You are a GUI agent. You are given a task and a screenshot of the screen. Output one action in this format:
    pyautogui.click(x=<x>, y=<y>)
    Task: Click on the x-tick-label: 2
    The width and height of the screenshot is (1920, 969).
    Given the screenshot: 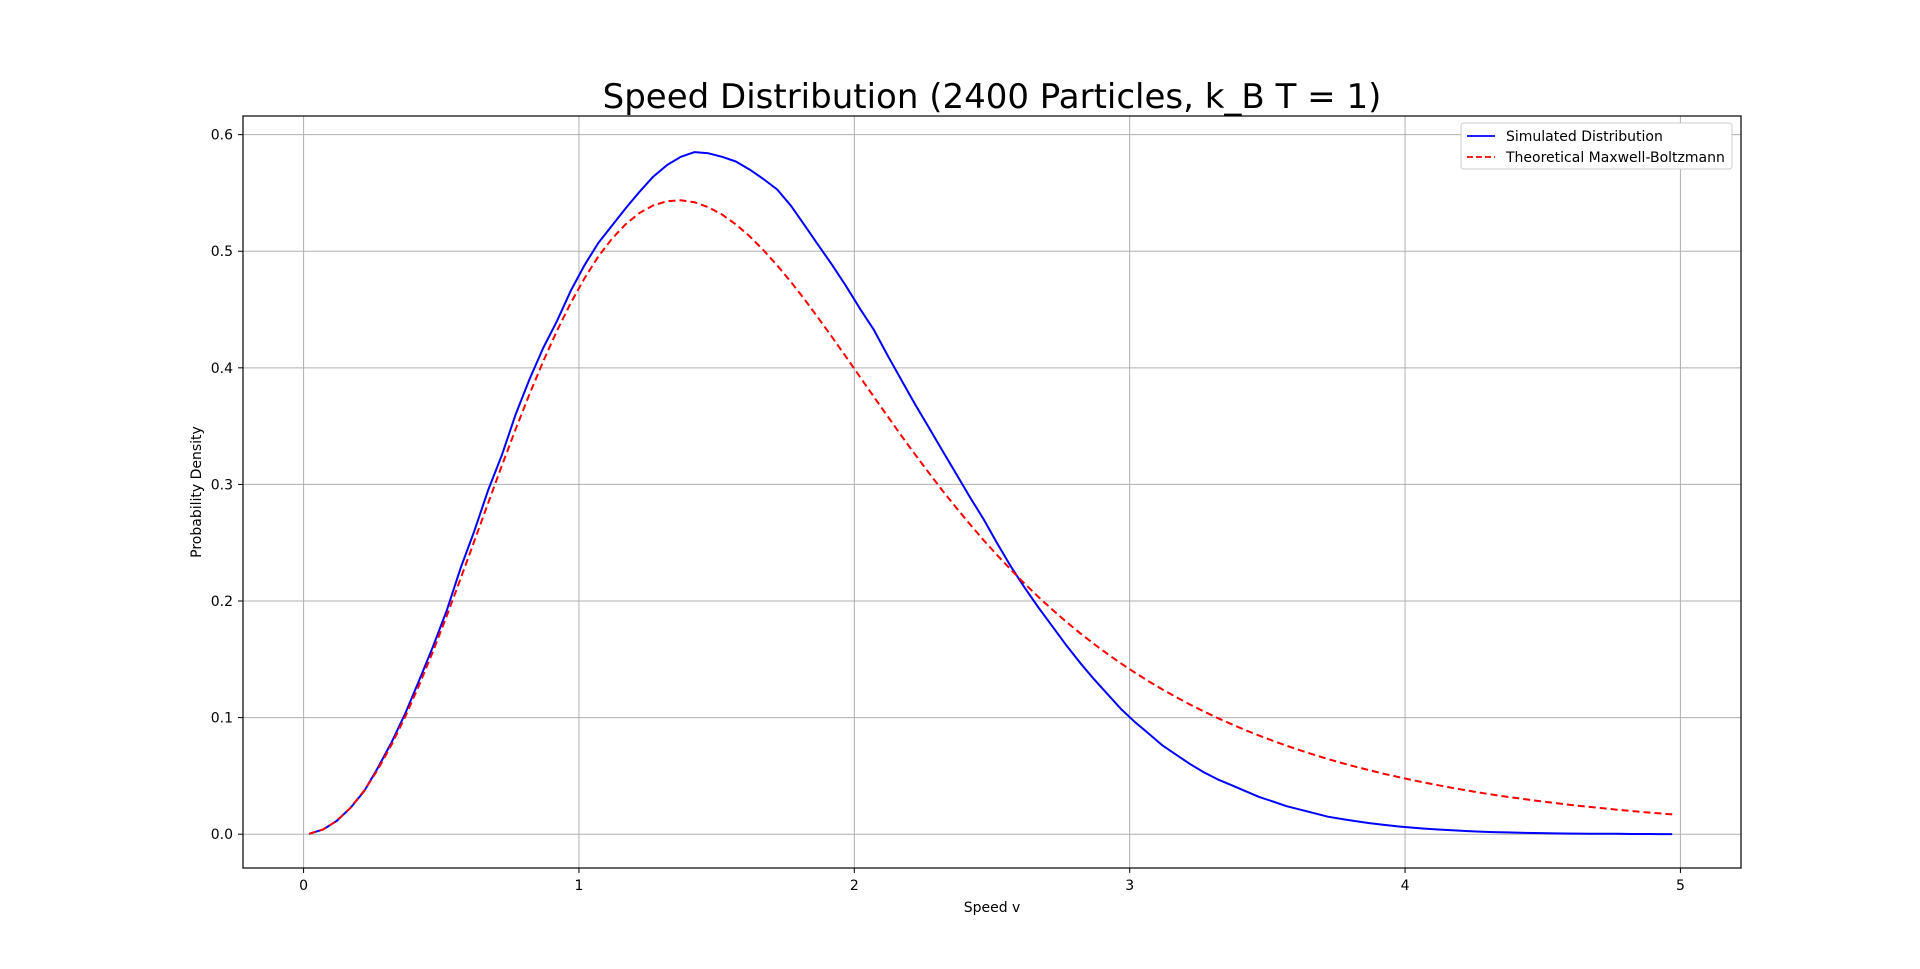 What is the action you would take?
    pyautogui.click(x=854, y=886)
    